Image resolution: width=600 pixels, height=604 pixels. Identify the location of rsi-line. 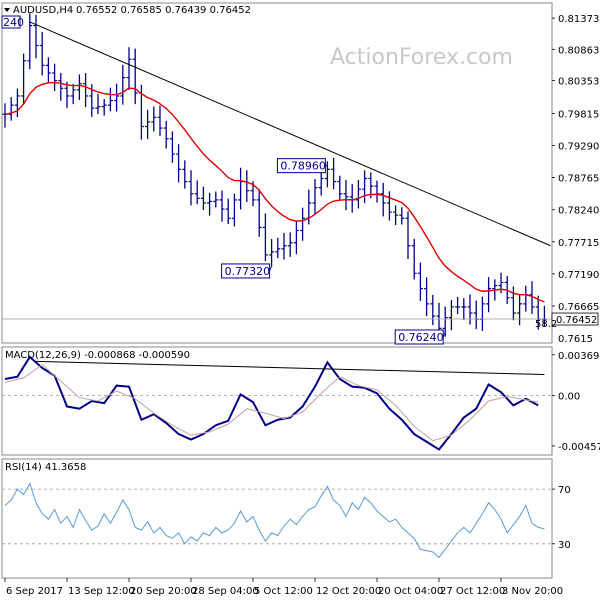
(274, 520).